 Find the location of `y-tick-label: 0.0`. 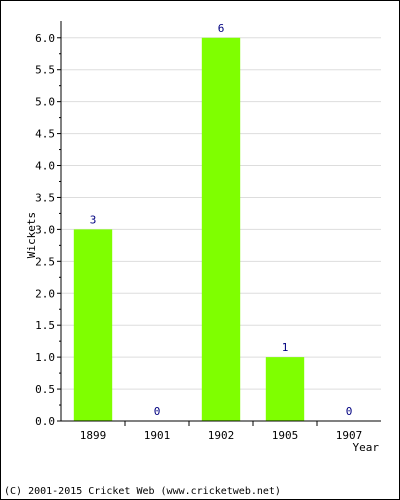

y-tick-label: 0.0 is located at coordinates (45, 421).